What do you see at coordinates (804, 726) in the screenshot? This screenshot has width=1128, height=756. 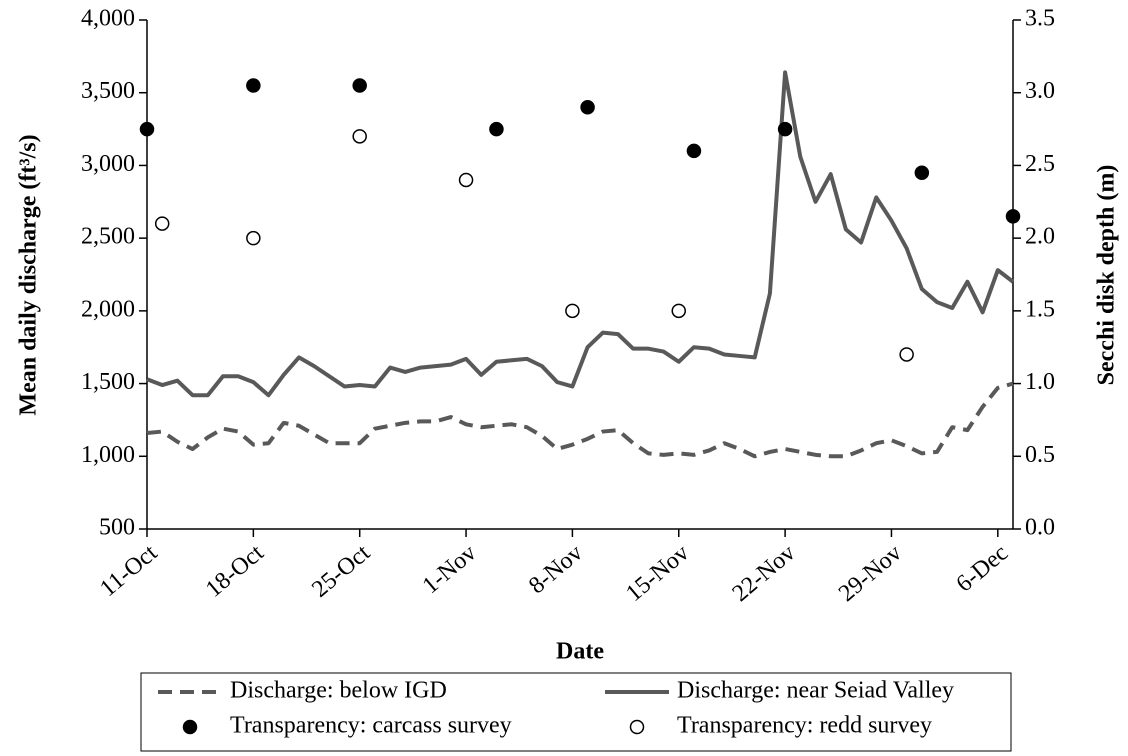 I see `legend-label: Transparency: redd survey` at bounding box center [804, 726].